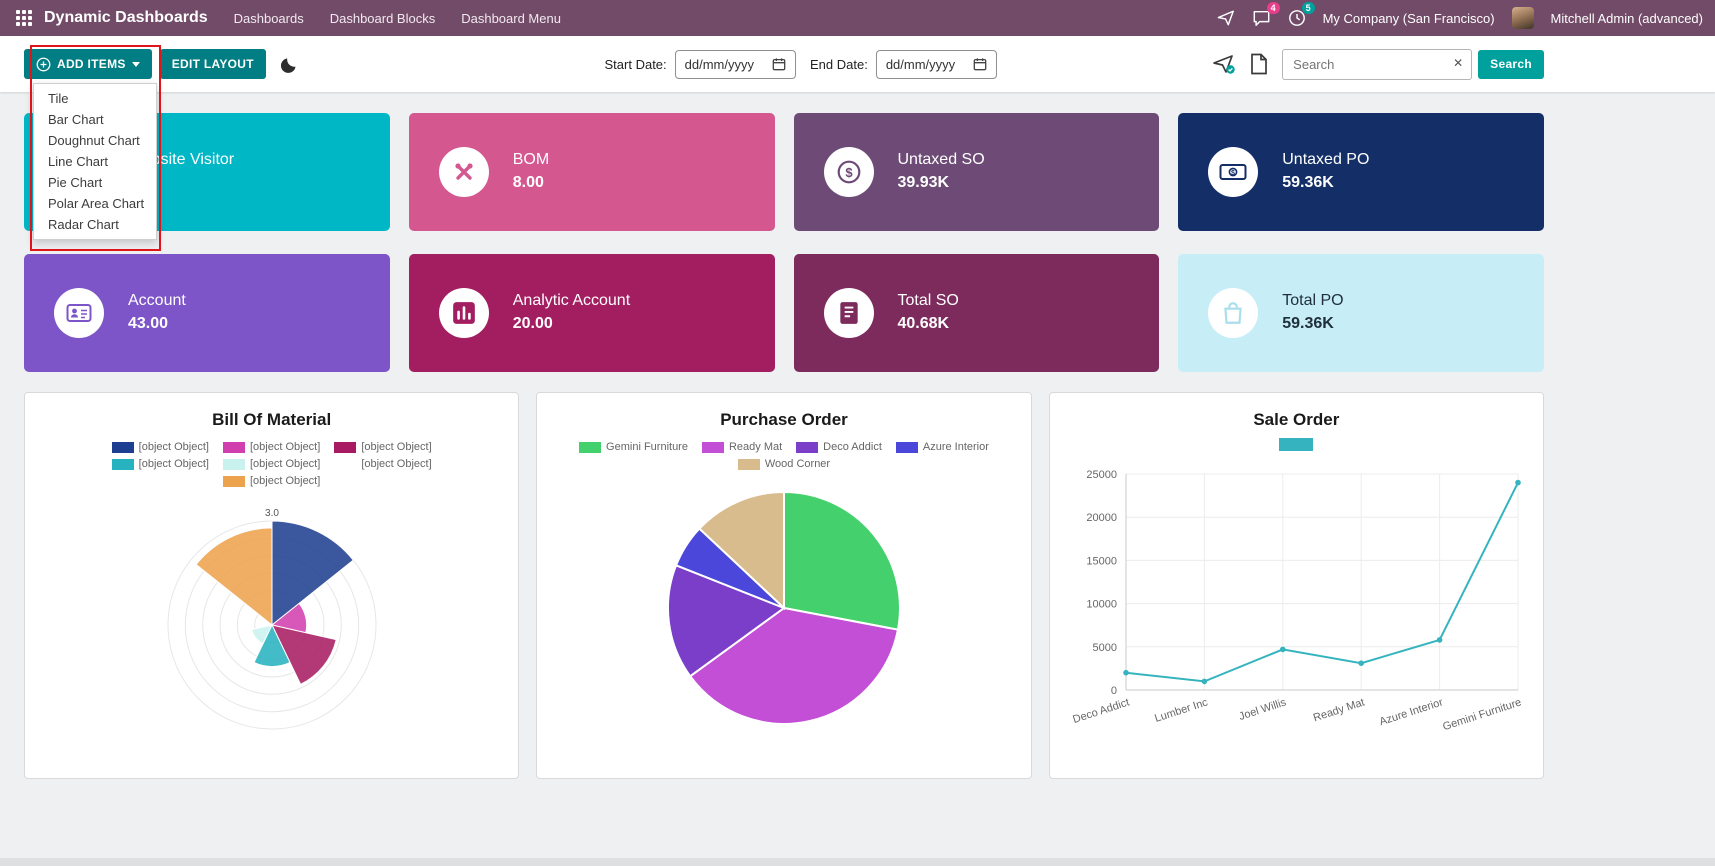 This screenshot has height=866, width=1715. What do you see at coordinates (290, 64) in the screenshot?
I see `dark-mode-moon-icon` at bounding box center [290, 64].